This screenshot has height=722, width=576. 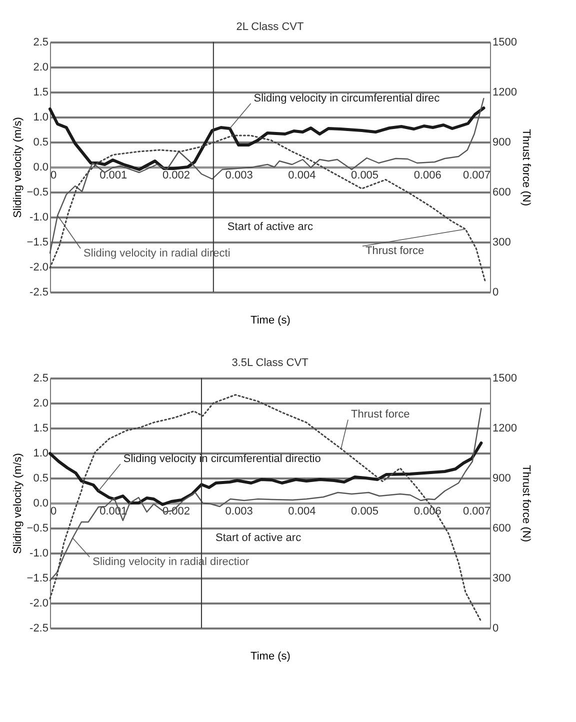 What do you see at coordinates (270, 27) in the screenshot?
I see `chart-title: 2L Class CVT` at bounding box center [270, 27].